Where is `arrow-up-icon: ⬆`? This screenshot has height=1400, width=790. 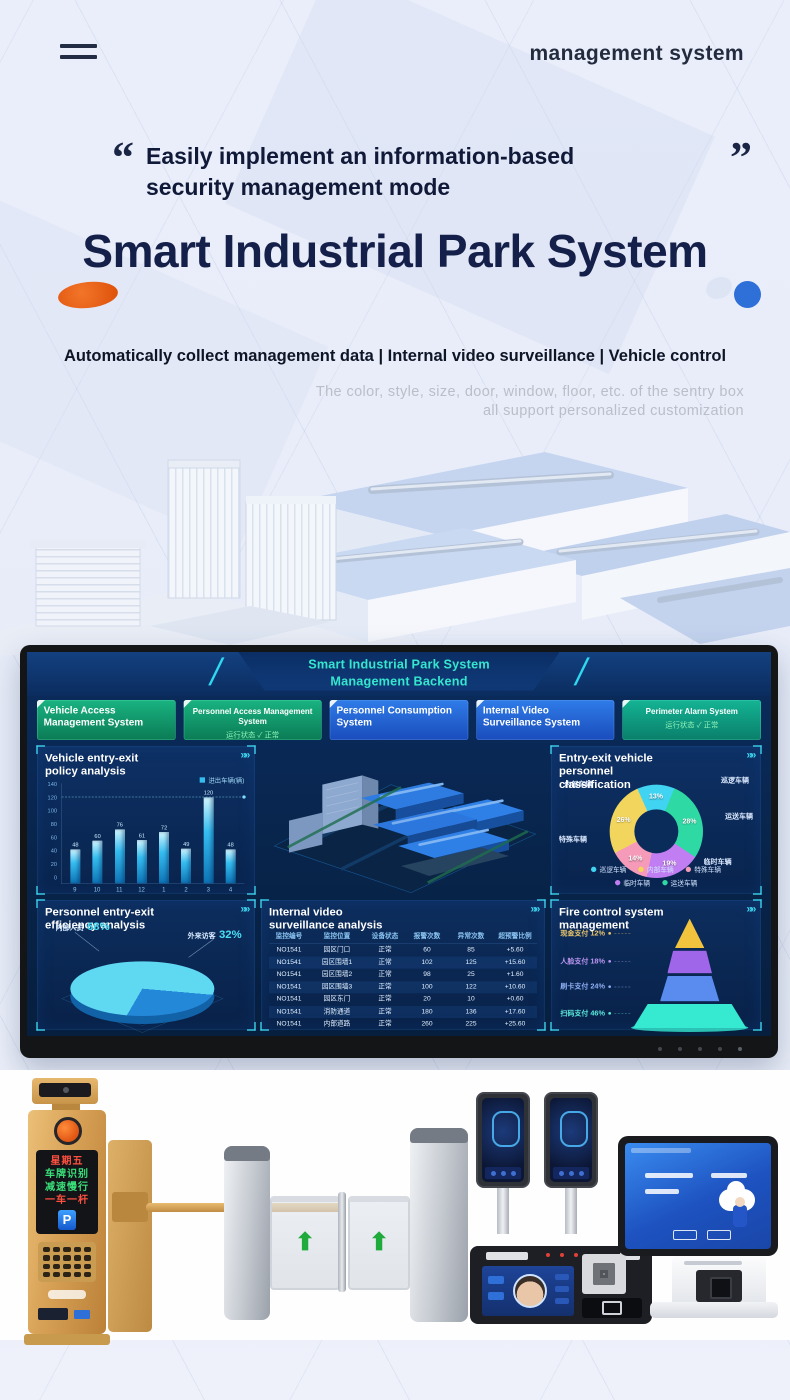 arrow-up-icon: ⬆ is located at coordinates (379, 1242).